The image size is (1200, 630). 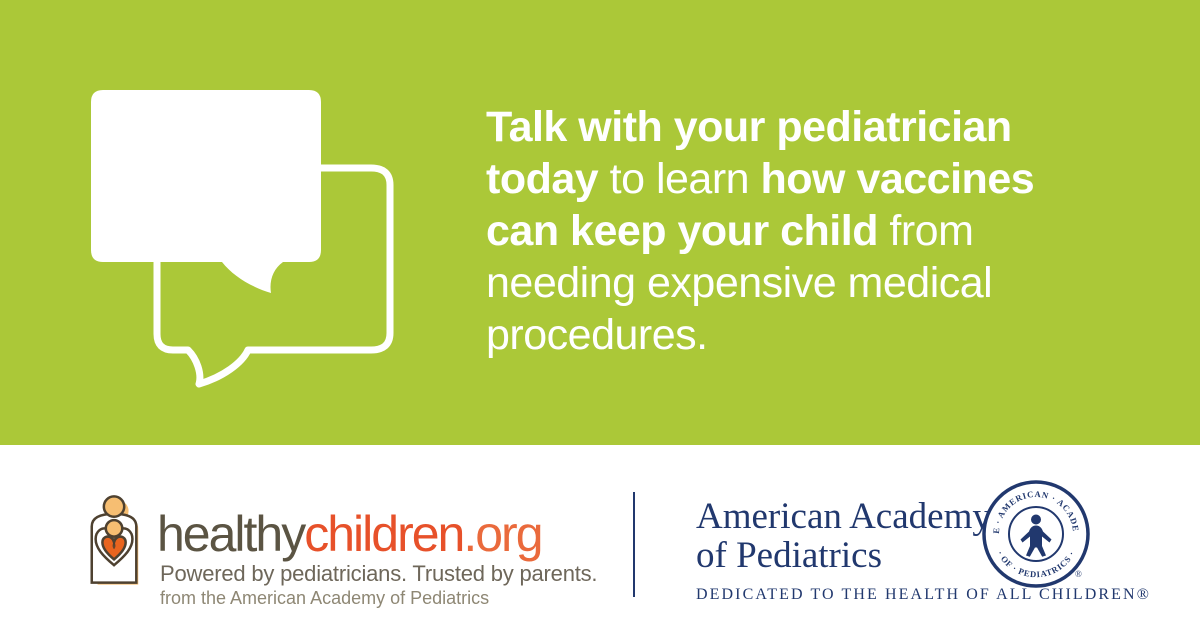 What do you see at coordinates (231, 534) in the screenshot?
I see `wordmark-healthy: healthy` at bounding box center [231, 534].